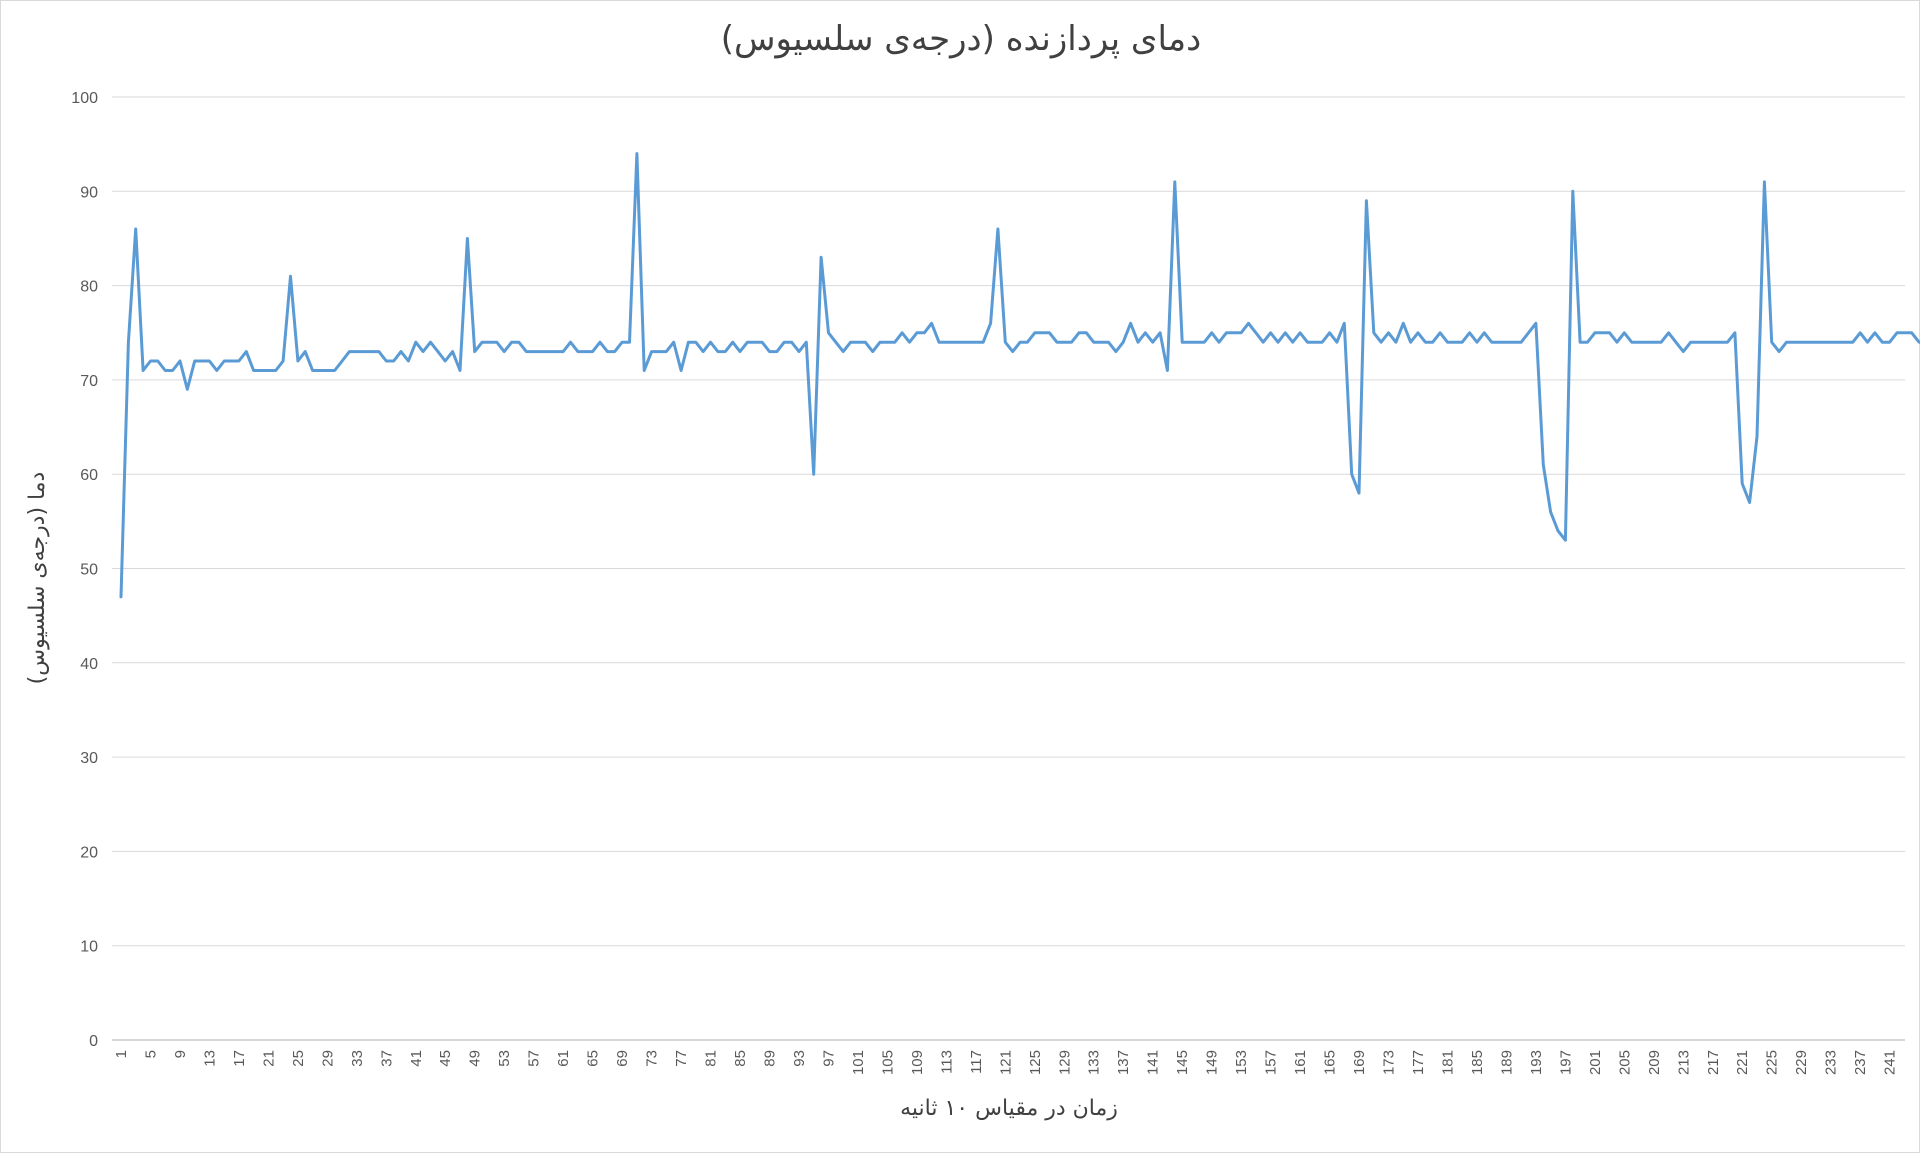 Image resolution: width=1920 pixels, height=1153 pixels. I want to click on x-tick-label: 137, so click(1123, 1062).